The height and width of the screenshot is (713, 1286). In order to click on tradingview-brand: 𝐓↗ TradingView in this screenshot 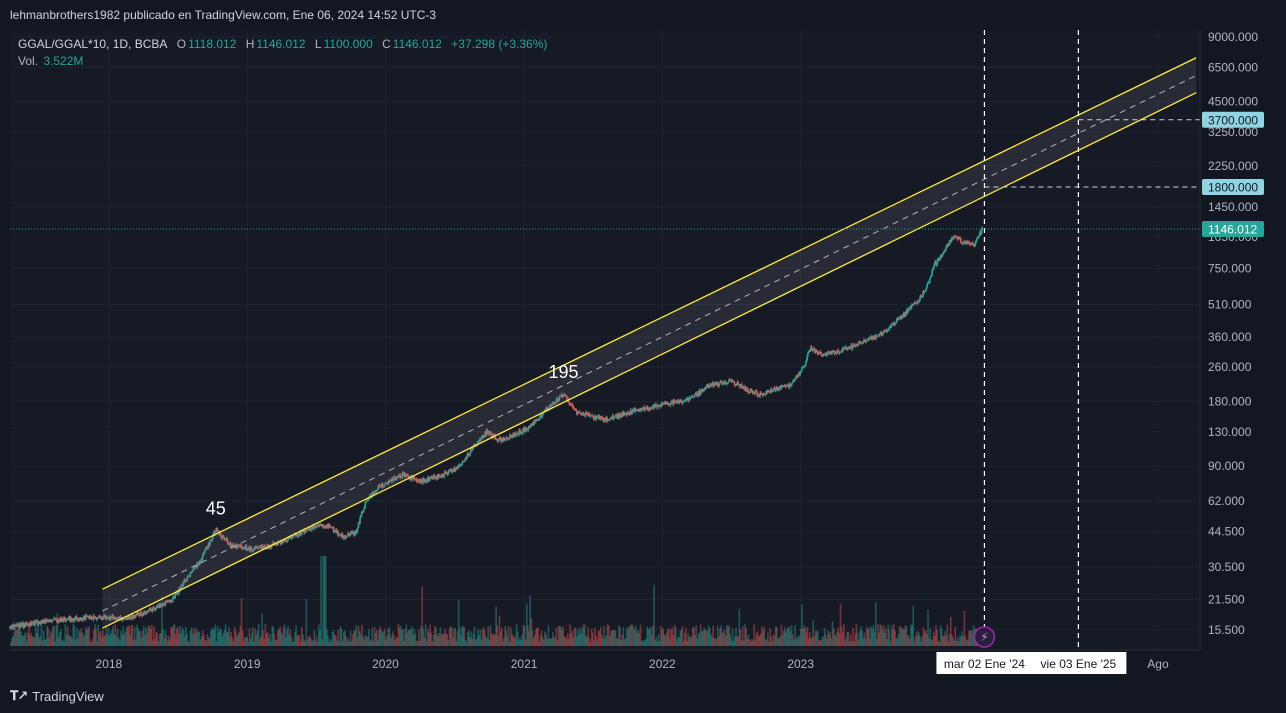, I will do `click(57, 696)`.